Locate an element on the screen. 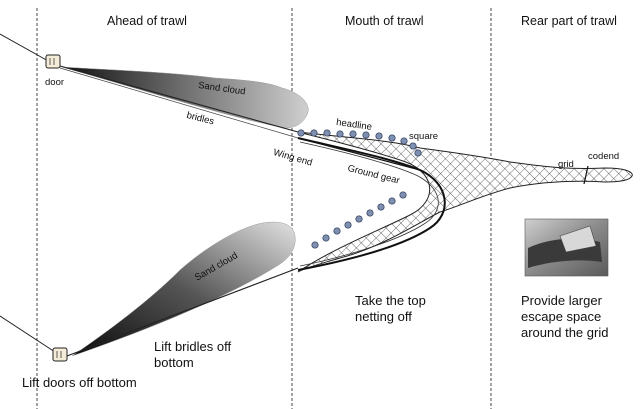 The height and width of the screenshot is (409, 640). header-rear-part-of-trawl: Rear part of trawl is located at coordinates (569, 21).